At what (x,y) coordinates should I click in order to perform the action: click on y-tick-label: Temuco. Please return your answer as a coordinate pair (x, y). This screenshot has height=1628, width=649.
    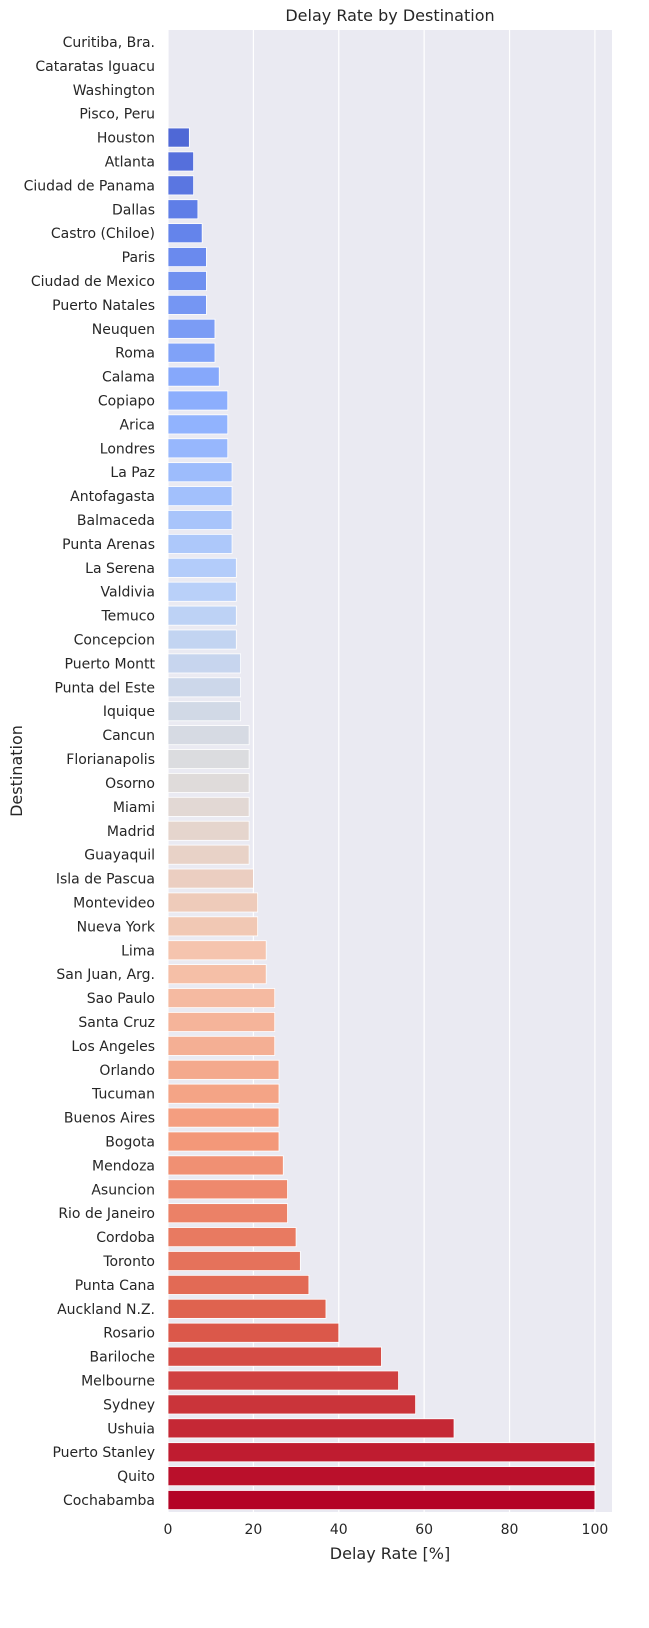
    Looking at the image, I should click on (127, 617).